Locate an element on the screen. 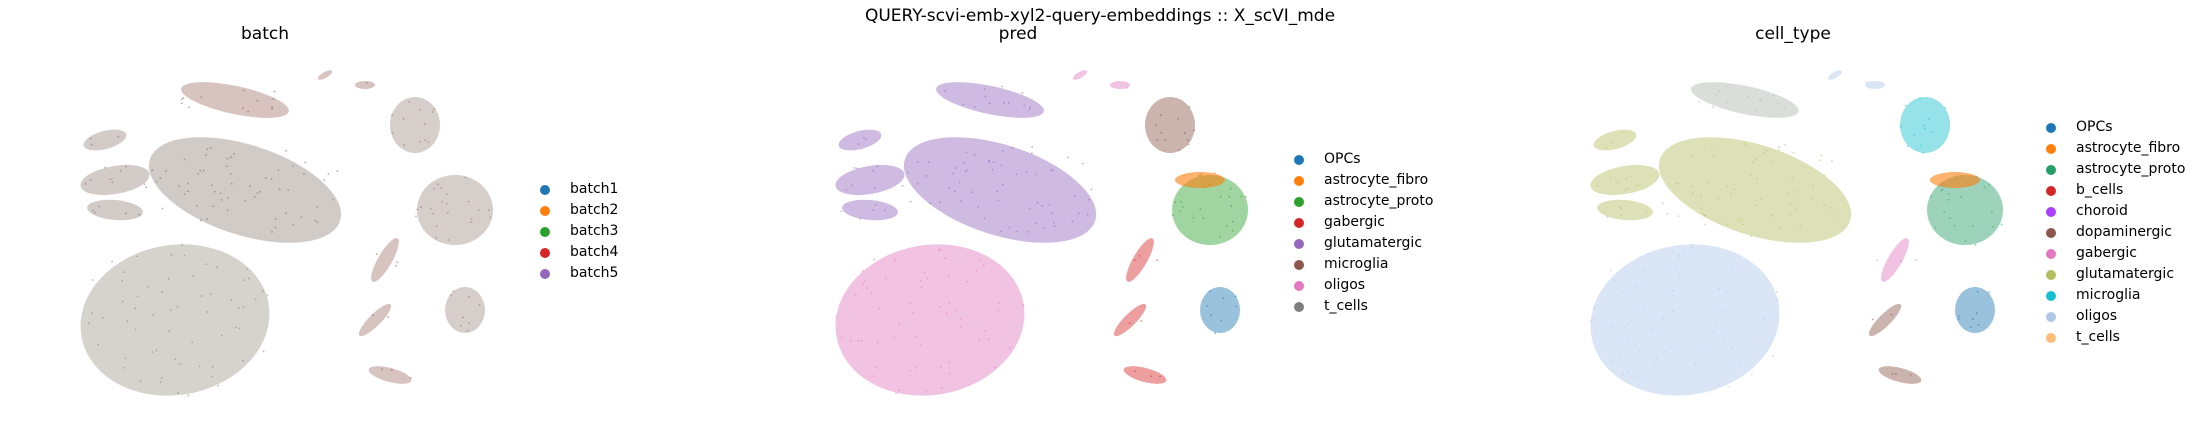 This screenshot has height=427, width=2200. cluster-celltype-big is located at coordinates (1684, 319).